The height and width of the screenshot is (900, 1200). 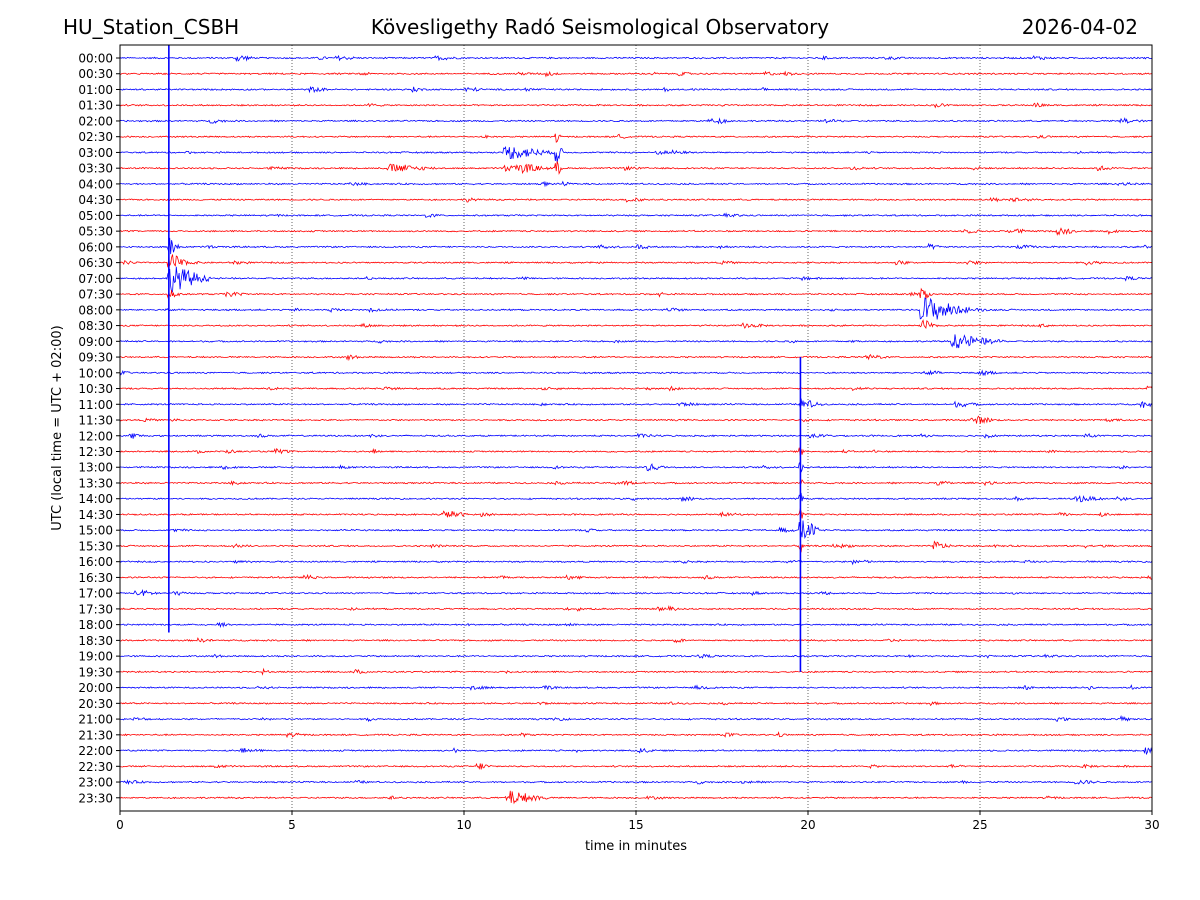 What do you see at coordinates (95, 373) in the screenshot?
I see `row-time-label: 10:00` at bounding box center [95, 373].